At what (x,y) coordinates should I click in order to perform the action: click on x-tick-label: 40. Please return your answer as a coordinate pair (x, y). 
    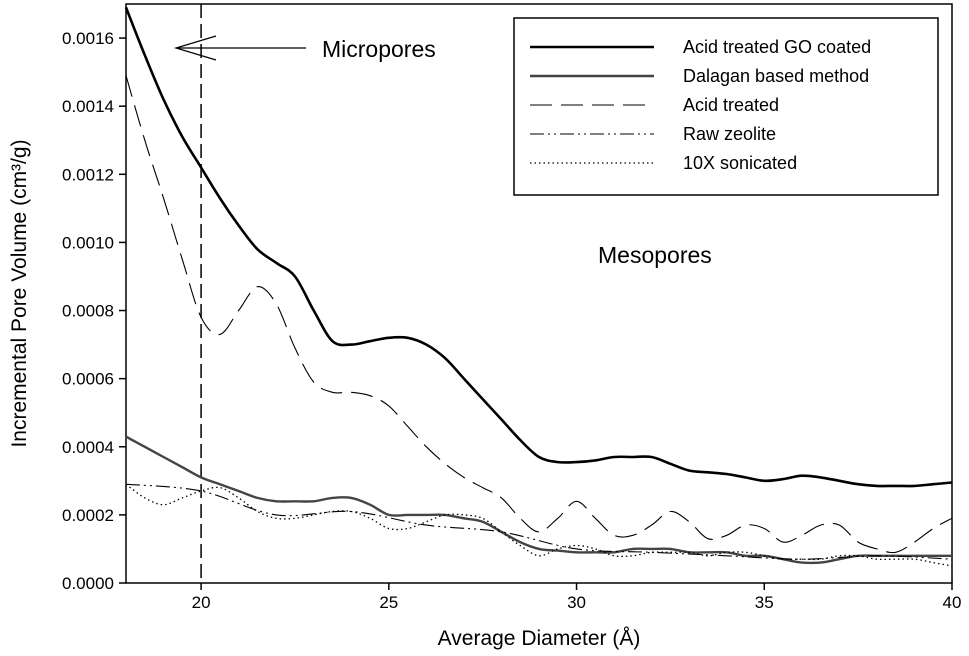
    Looking at the image, I should click on (952, 602).